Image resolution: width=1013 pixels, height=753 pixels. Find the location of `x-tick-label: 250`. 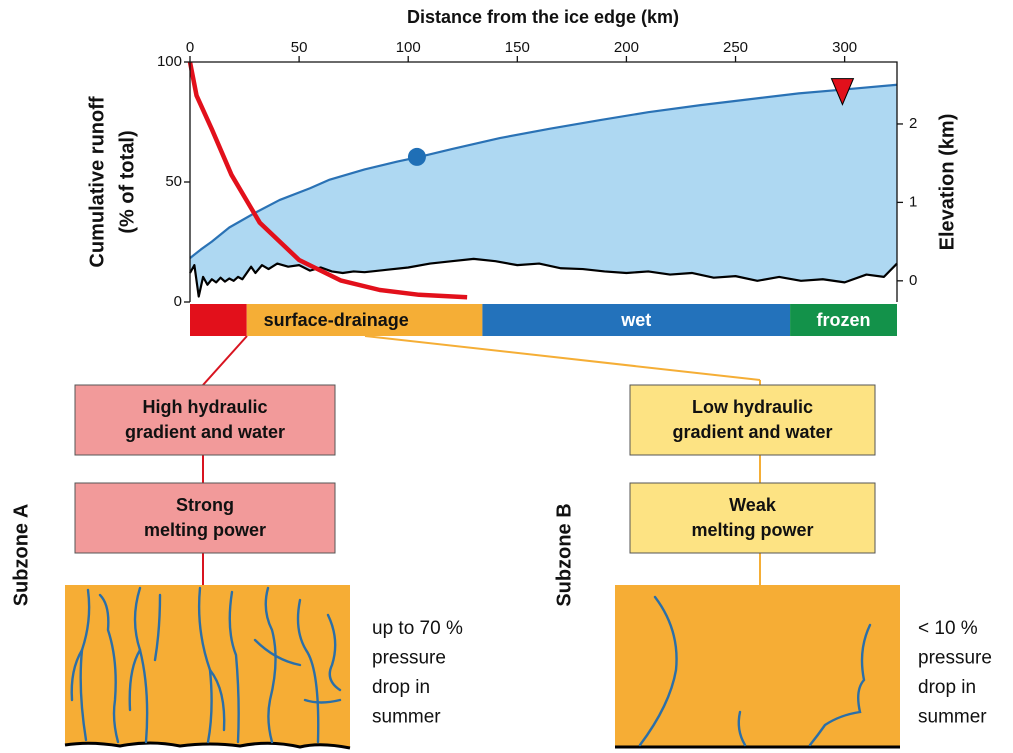

x-tick-label: 250 is located at coordinates (735, 47).